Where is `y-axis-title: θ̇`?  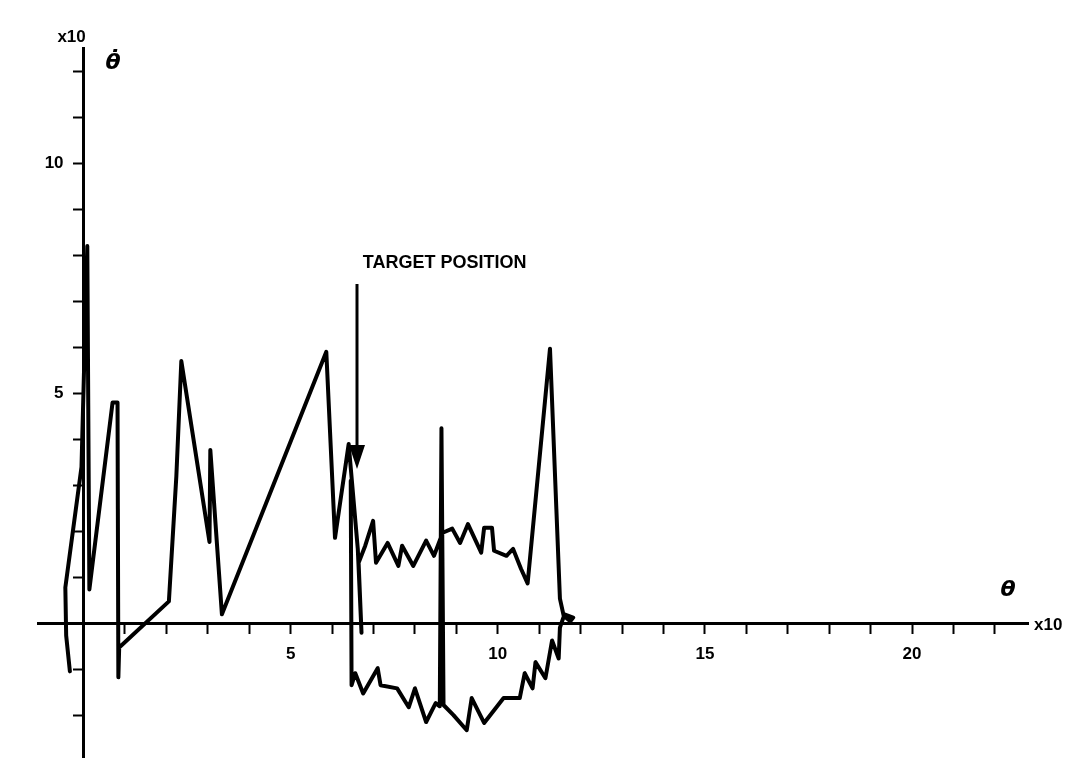
y-axis-title: θ̇ is located at coordinates (113, 60).